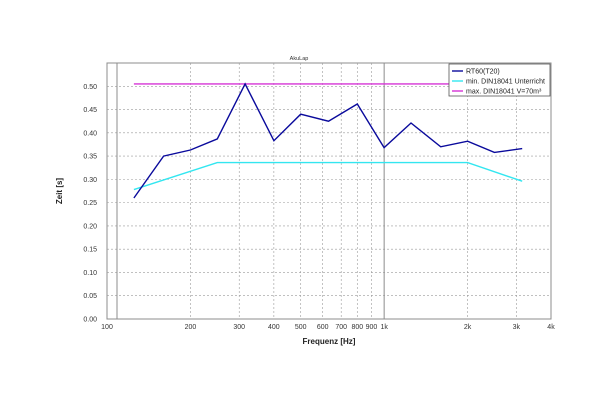  What do you see at coordinates (299, 59) in the screenshot?
I see `chart-title: AkuLap` at bounding box center [299, 59].